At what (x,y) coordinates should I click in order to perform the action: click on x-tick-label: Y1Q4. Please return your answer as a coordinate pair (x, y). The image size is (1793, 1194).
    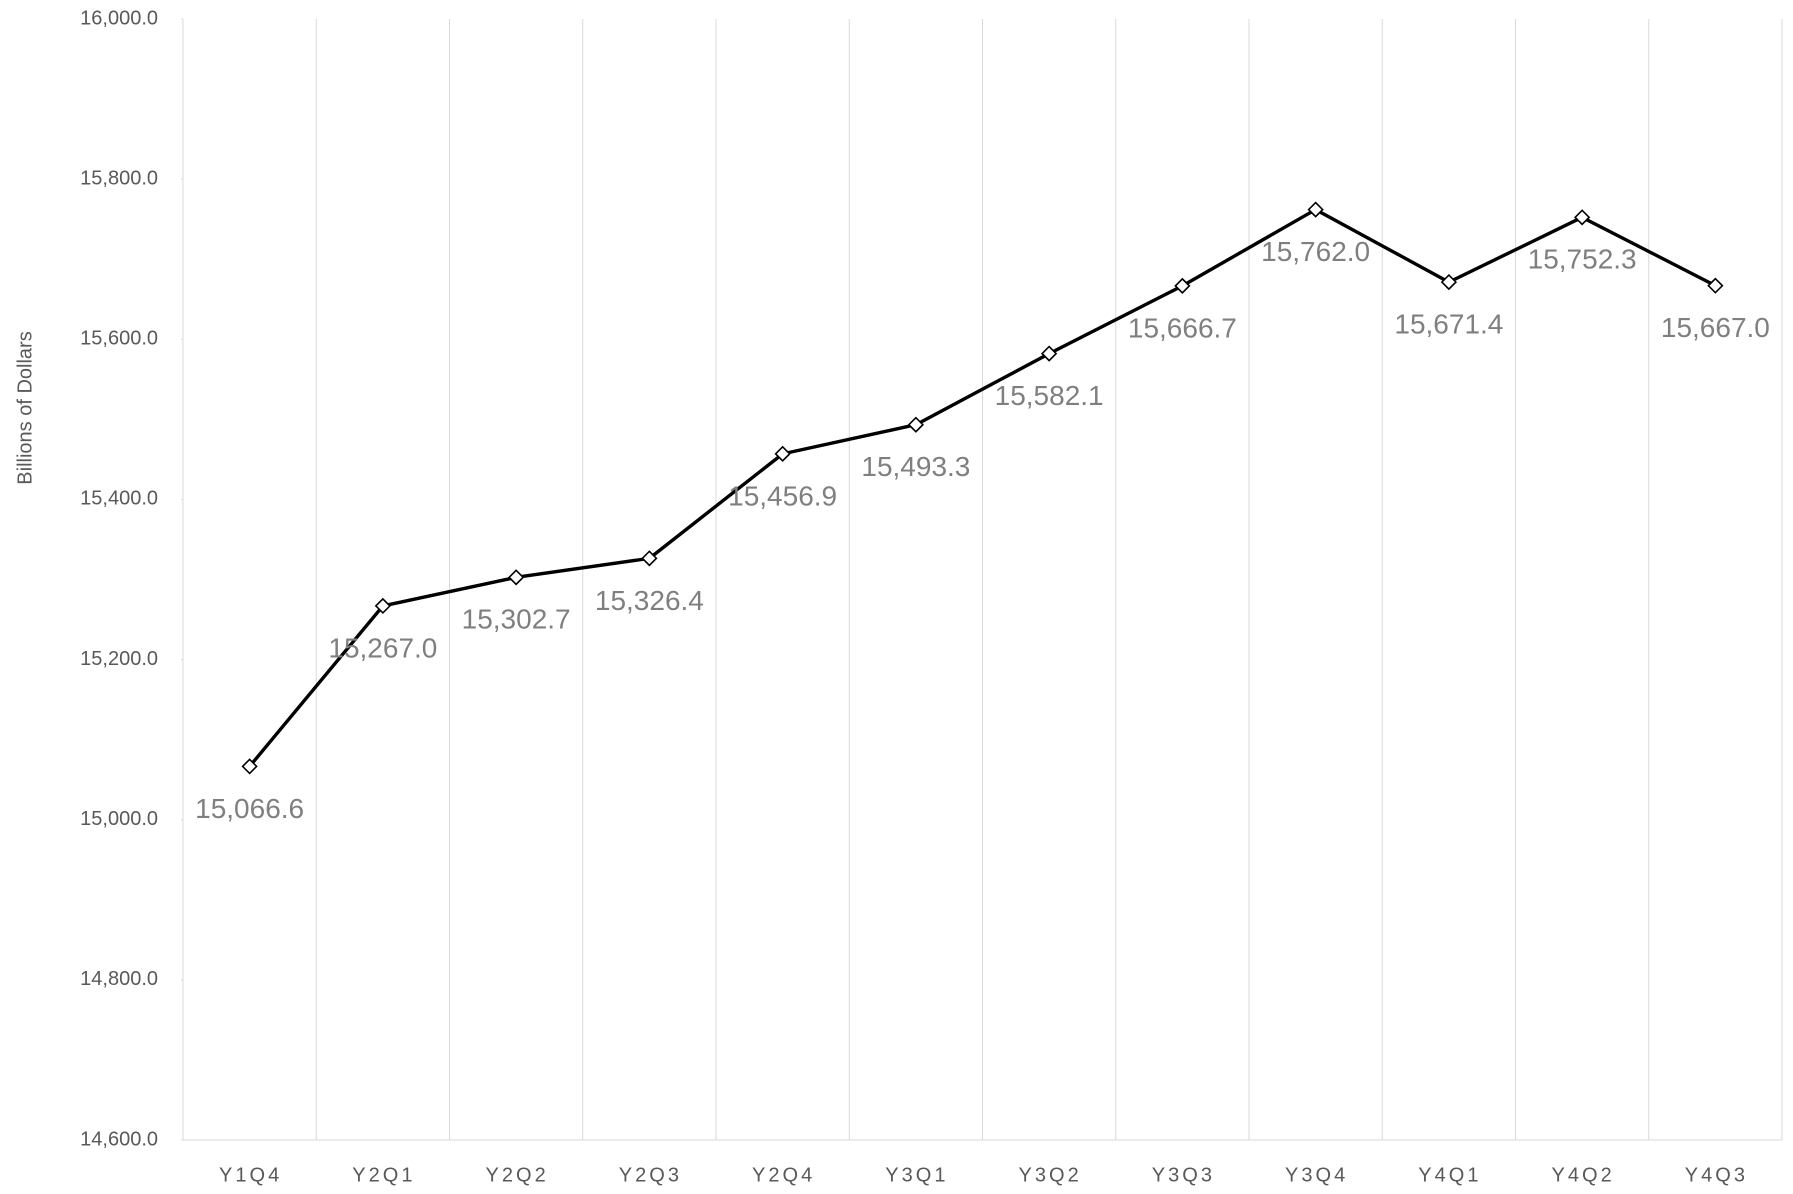
    Looking at the image, I should click on (250, 1175).